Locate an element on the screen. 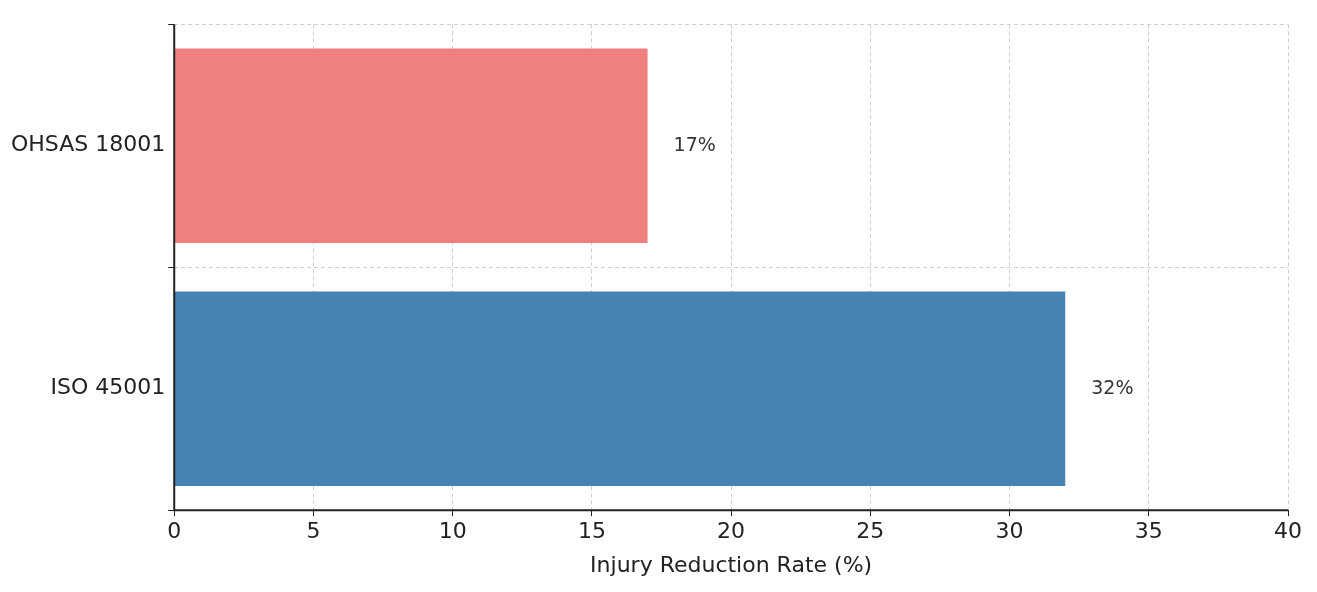  y-tick-label: ISO 45001 is located at coordinates (108, 387).